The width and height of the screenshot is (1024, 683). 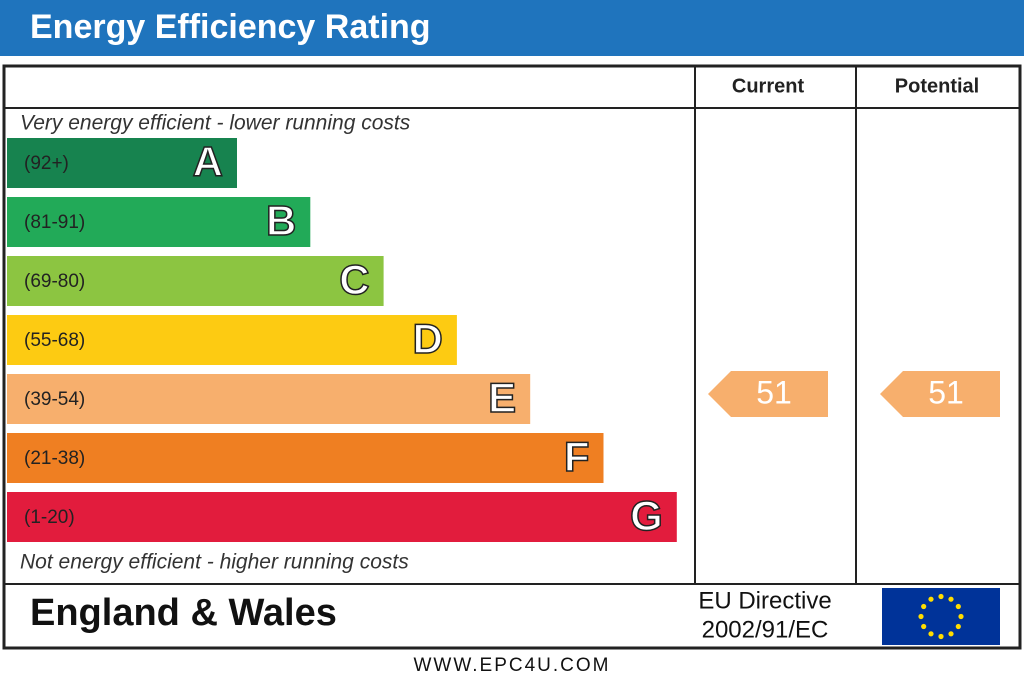 I want to click on band-range: (39-54), so click(x=54, y=399).